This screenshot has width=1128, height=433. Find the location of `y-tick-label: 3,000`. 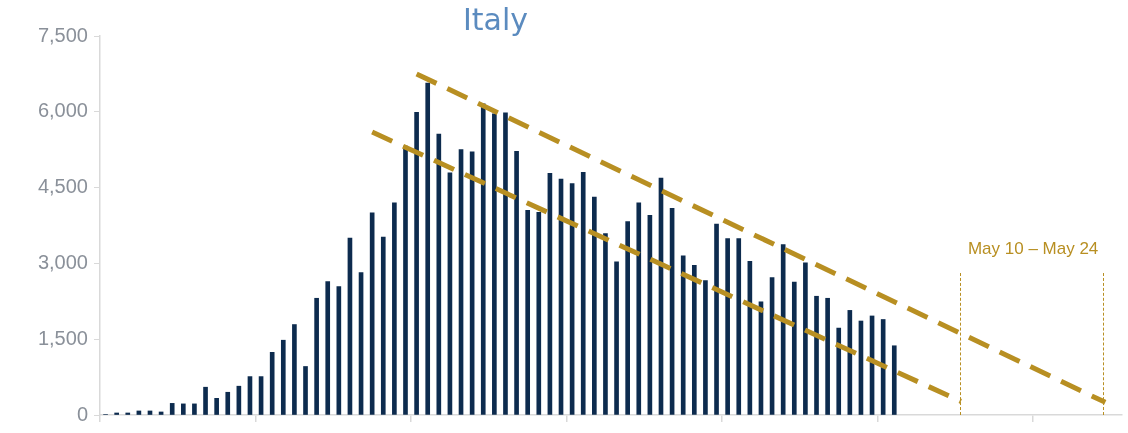

y-tick-label: 3,000 is located at coordinates (62, 261).